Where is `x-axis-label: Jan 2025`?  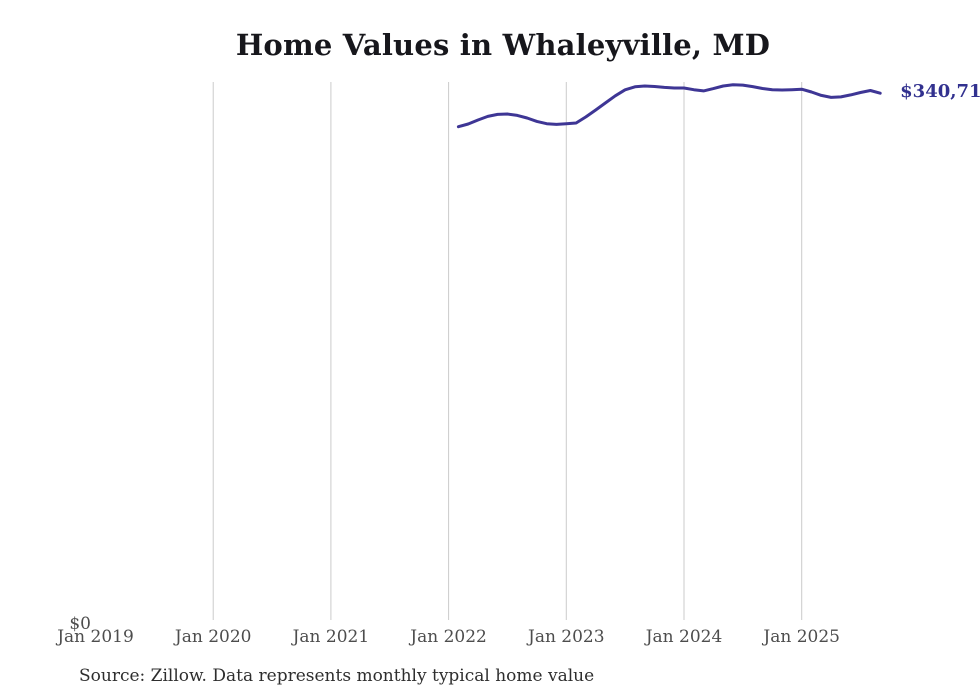
x-axis-label: Jan 2025 is located at coordinates (800, 637).